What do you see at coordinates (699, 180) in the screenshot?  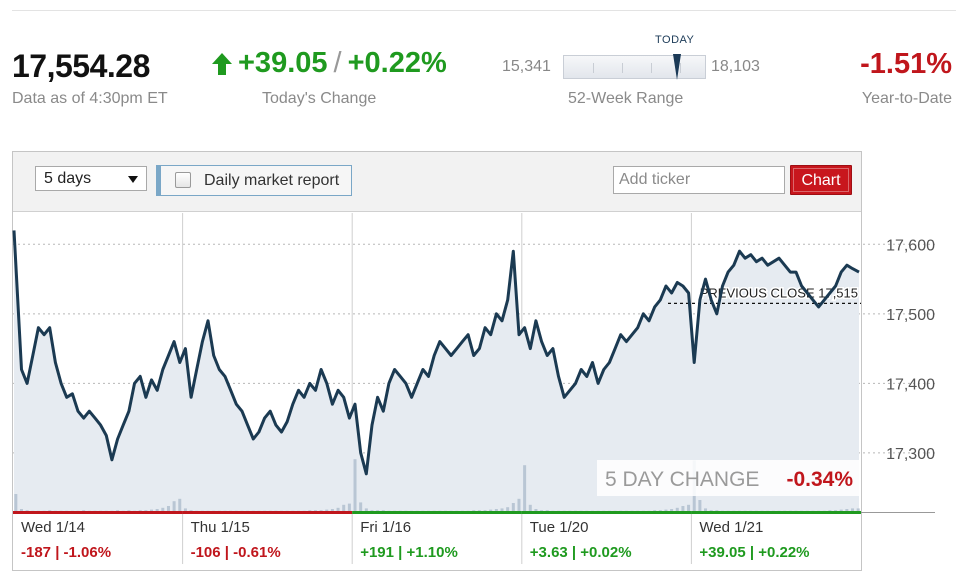 I see `add-ticker-input` at bounding box center [699, 180].